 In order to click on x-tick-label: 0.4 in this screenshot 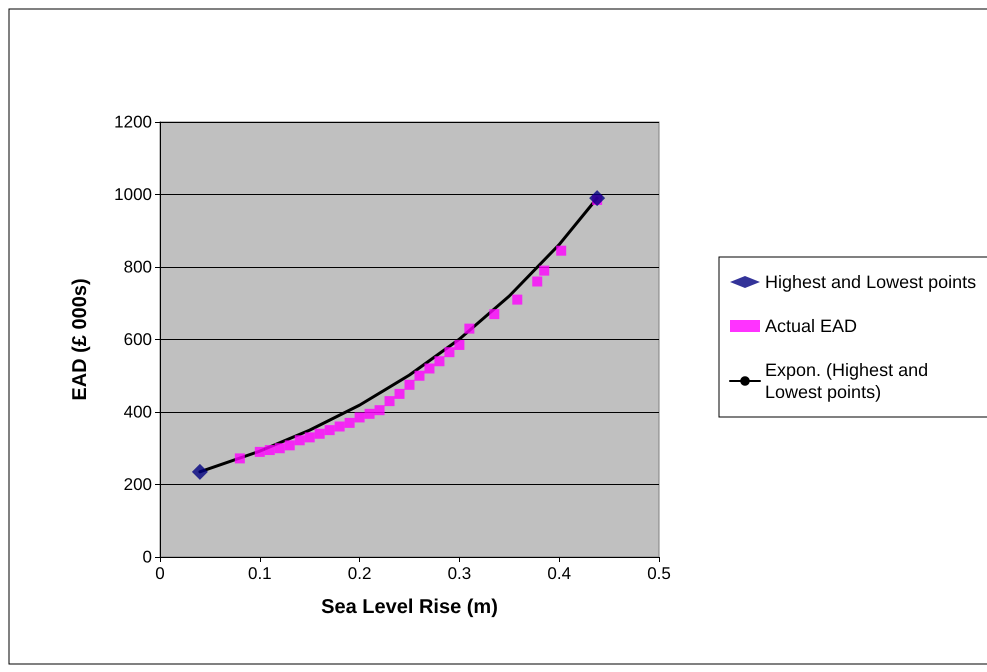, I will do `click(559, 573)`.